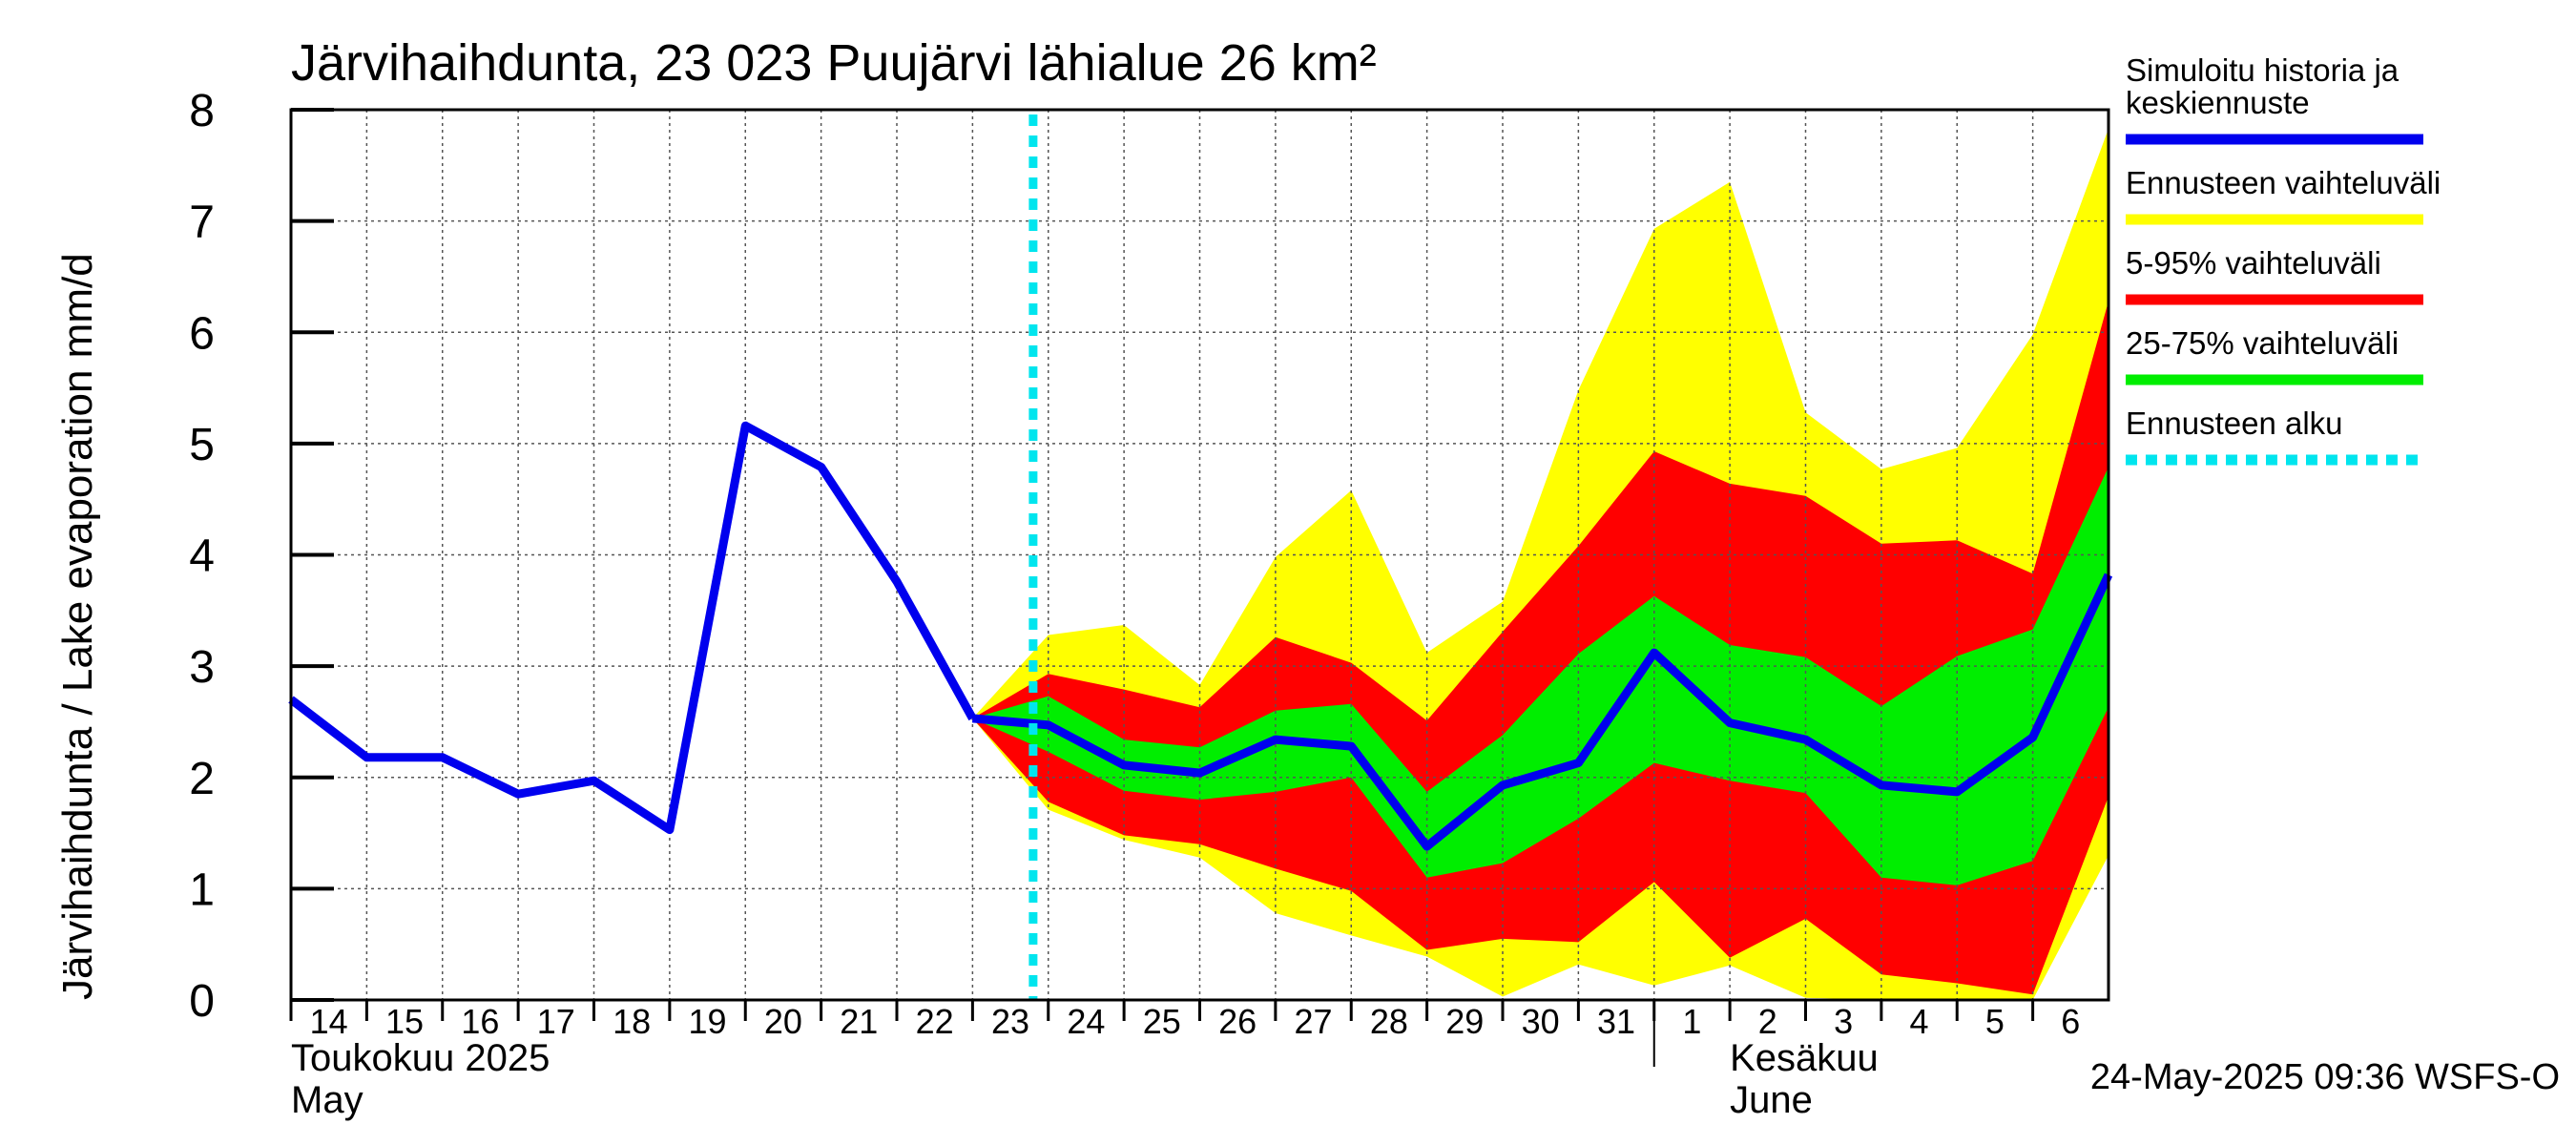 The image size is (2576, 1145). Describe the element at coordinates (2325, 1077) in the screenshot. I see `footer-timestamp: 24-May-2025 09:36 WSFS-O` at that location.